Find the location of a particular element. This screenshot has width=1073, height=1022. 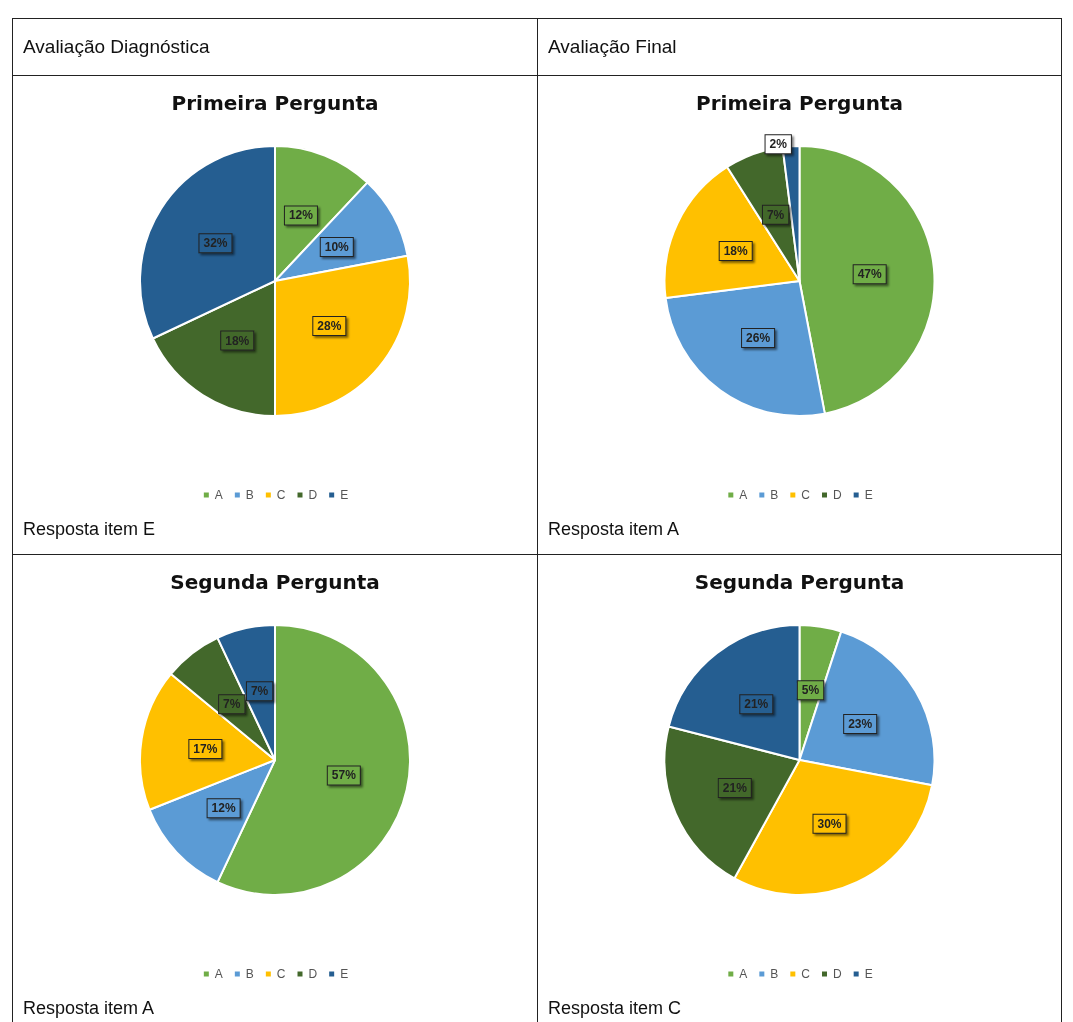

data-label: 2% is located at coordinates (778, 144).